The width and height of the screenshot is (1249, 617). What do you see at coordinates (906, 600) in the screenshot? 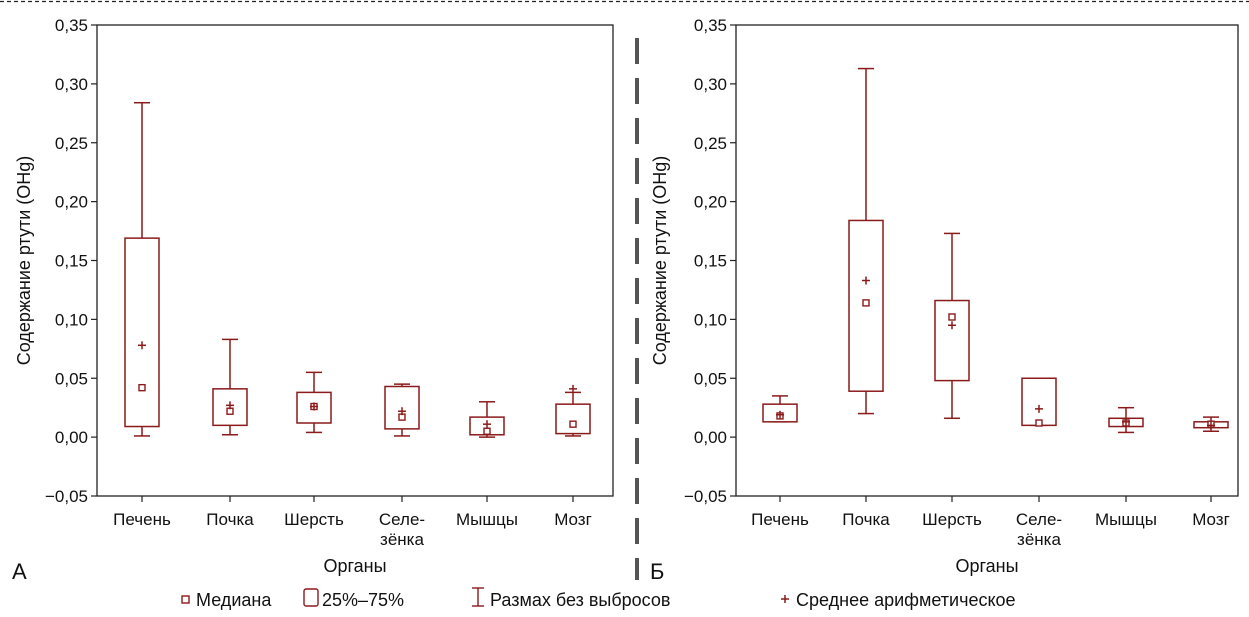
I see `legend-label: Среднее арифметическое` at bounding box center [906, 600].